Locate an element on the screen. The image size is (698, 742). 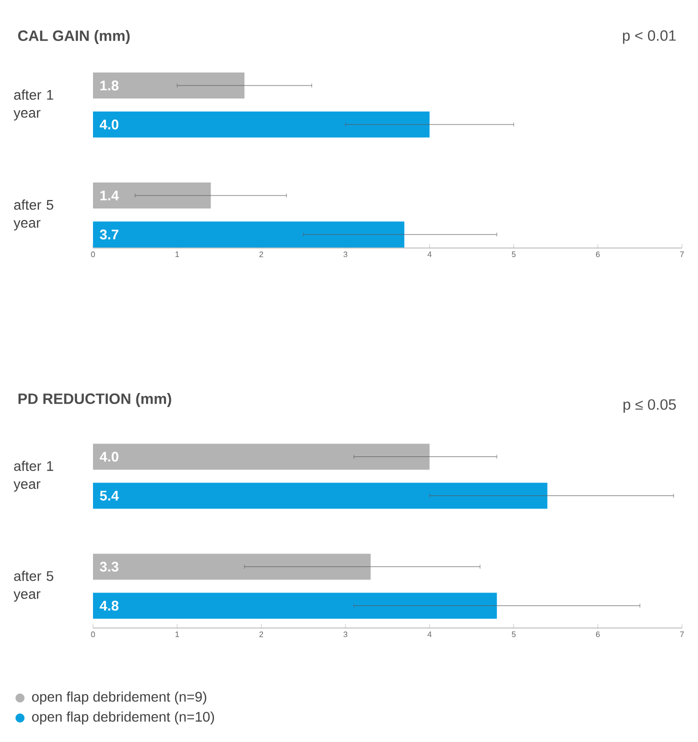
text: p ≤ 0.05 is located at coordinates (650, 406).